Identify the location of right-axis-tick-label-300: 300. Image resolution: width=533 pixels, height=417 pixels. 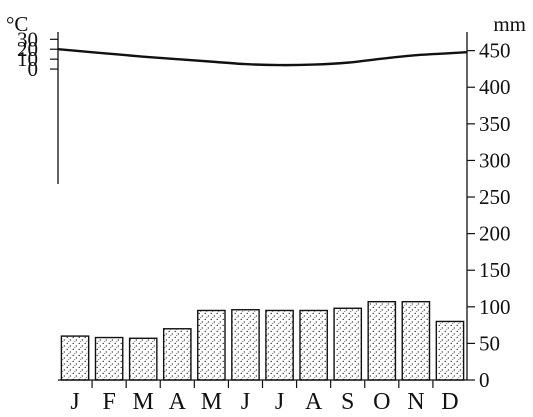
(495, 160).